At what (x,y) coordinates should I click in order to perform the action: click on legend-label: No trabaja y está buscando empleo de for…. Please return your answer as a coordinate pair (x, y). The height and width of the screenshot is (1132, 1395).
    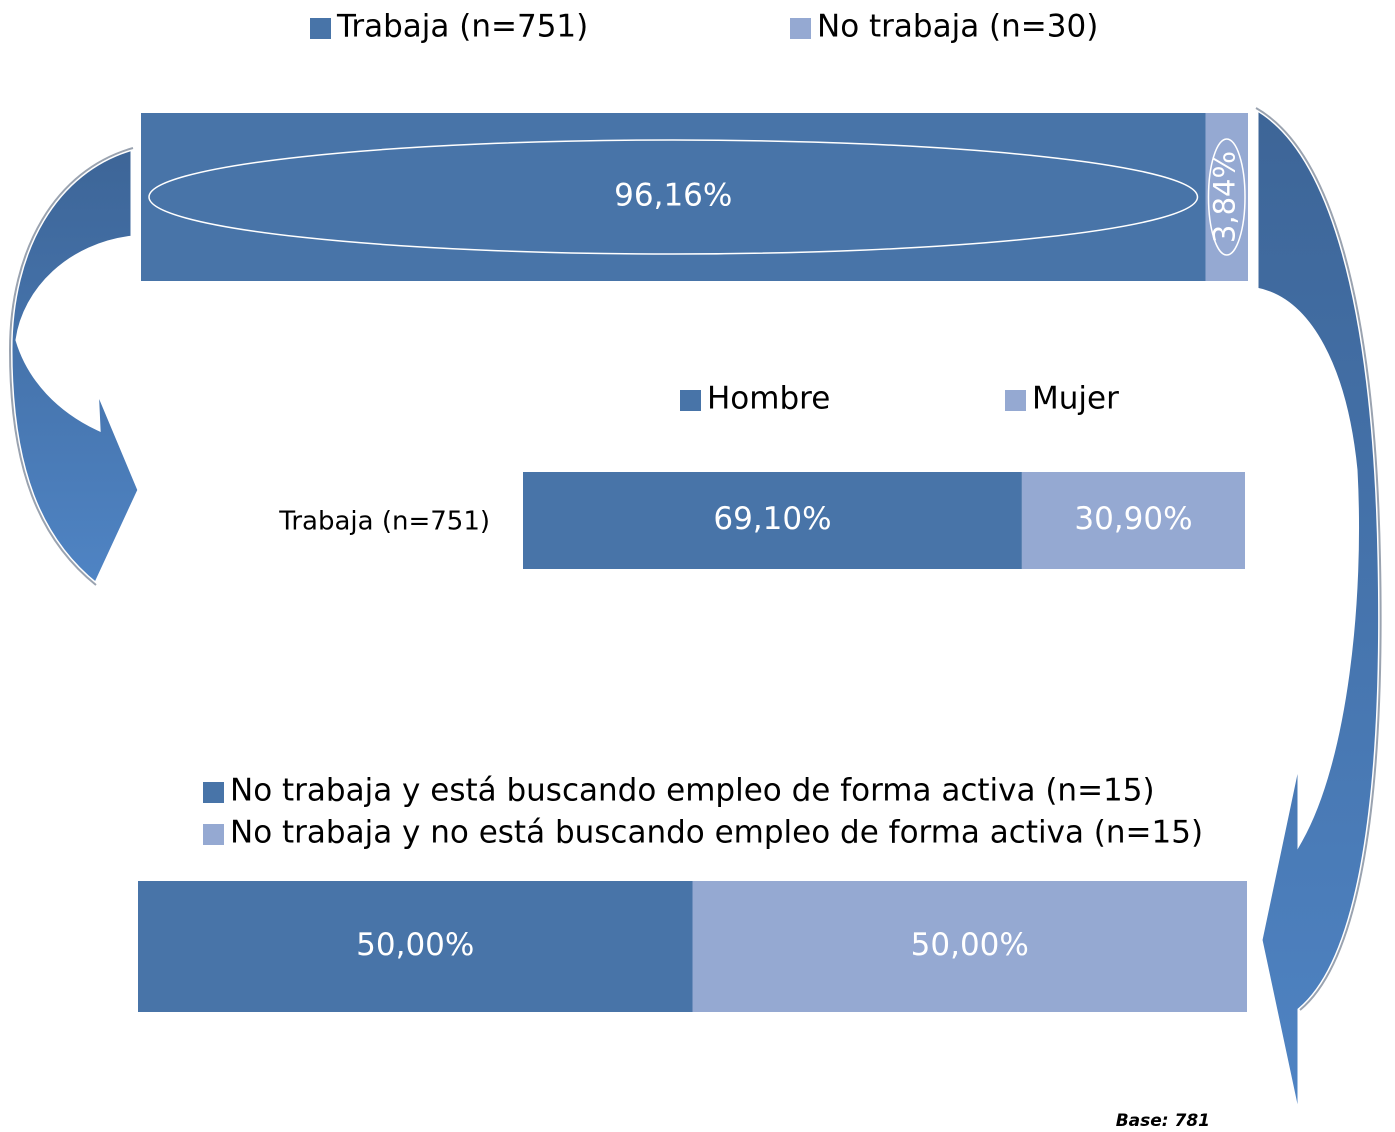
    Looking at the image, I should click on (692, 791).